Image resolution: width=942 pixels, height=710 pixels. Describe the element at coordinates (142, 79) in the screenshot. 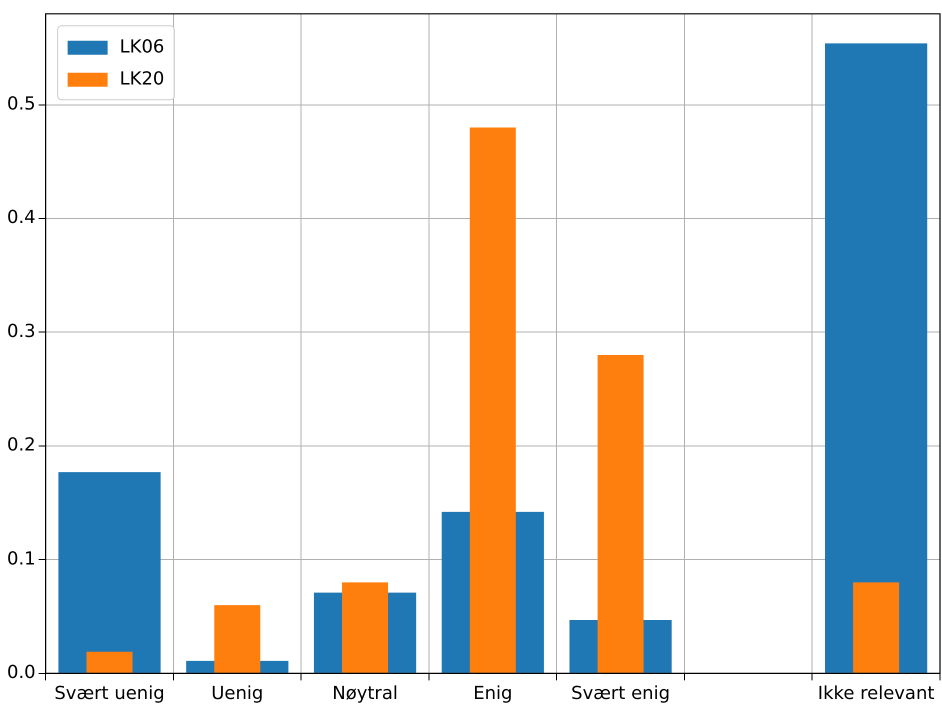

I see `legend-label: LK20` at that location.